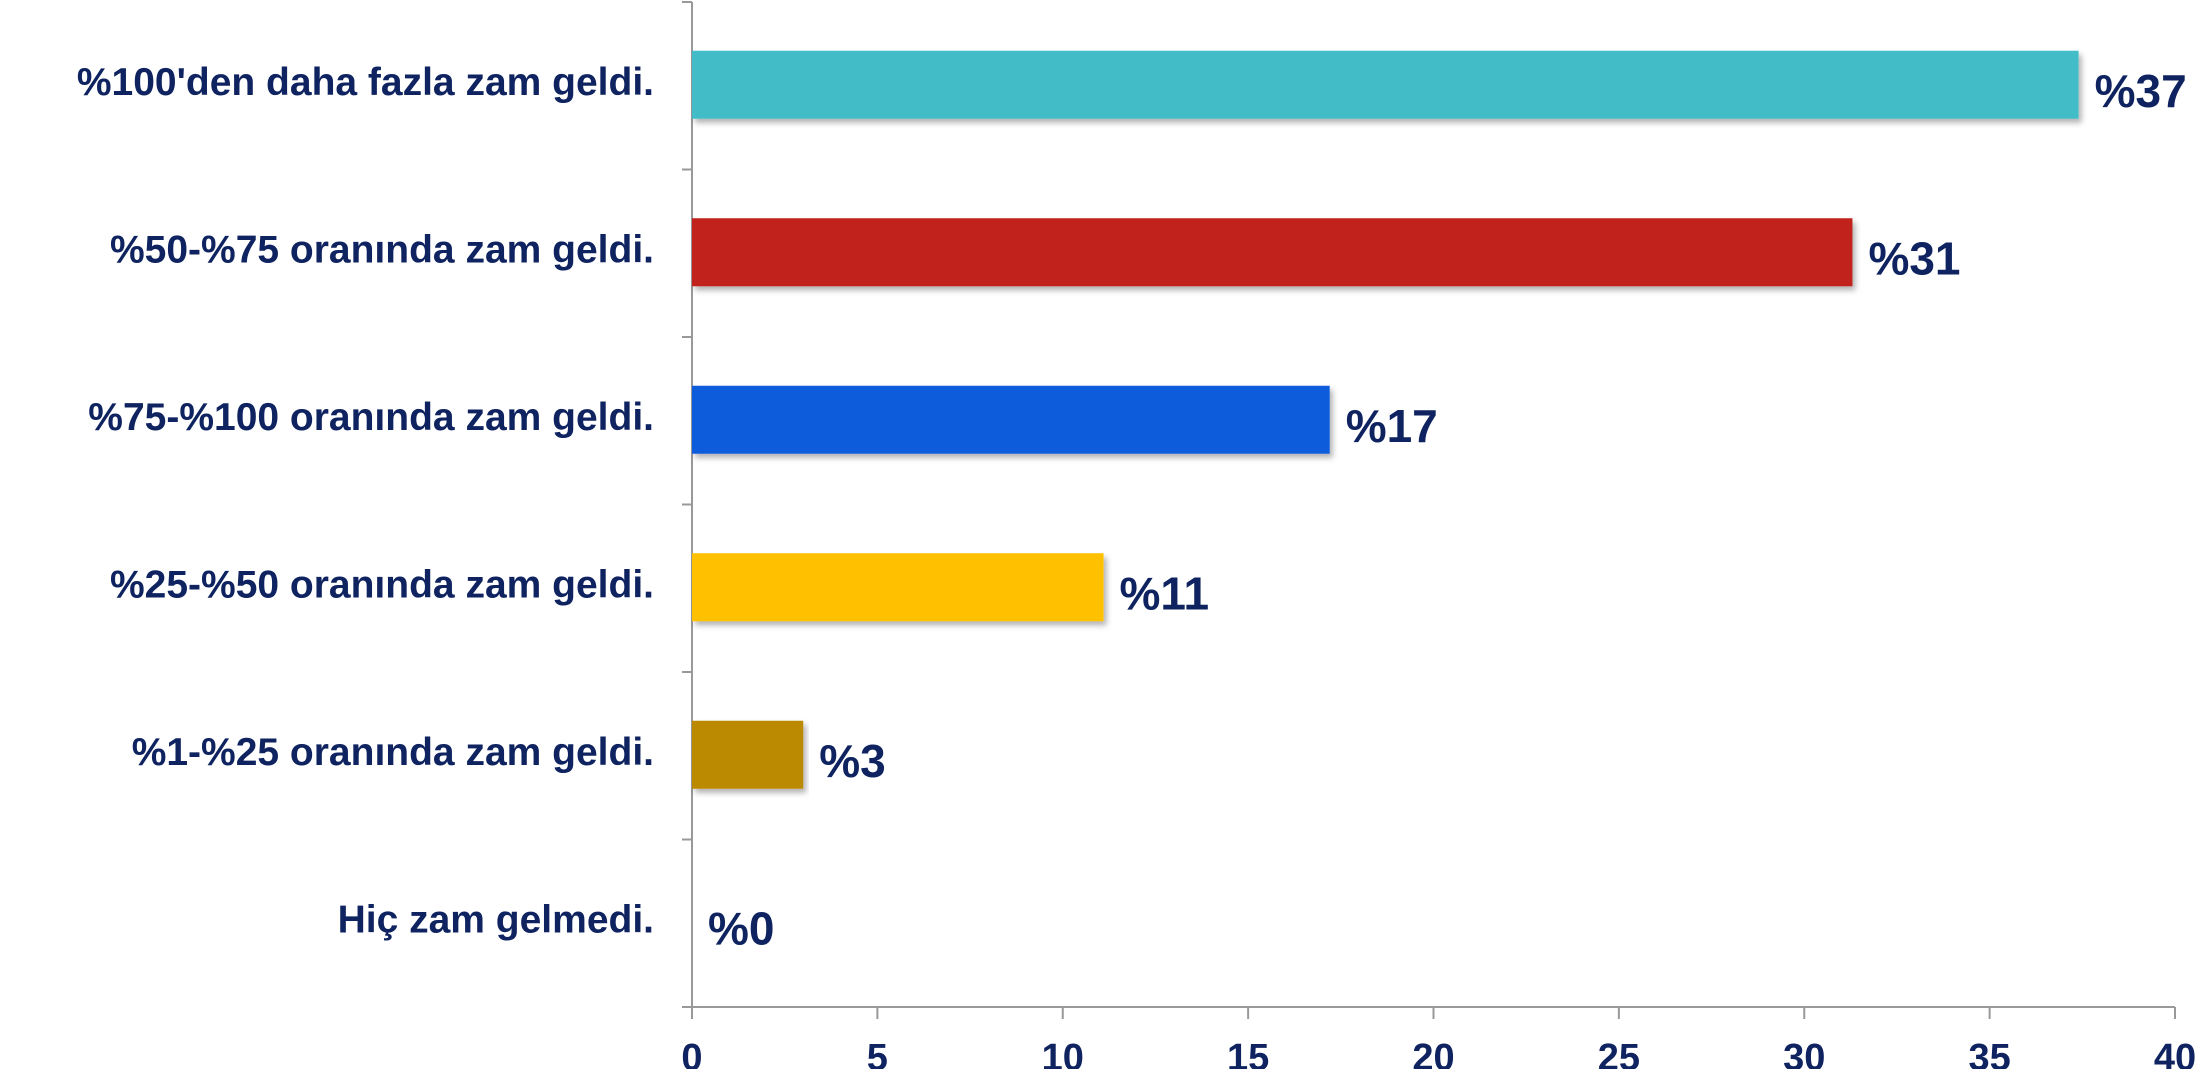 This screenshot has width=2209, height=1069. What do you see at coordinates (393, 752) in the screenshot?
I see `y-tick-label: %1-%25 oranında zam geldi.` at bounding box center [393, 752].